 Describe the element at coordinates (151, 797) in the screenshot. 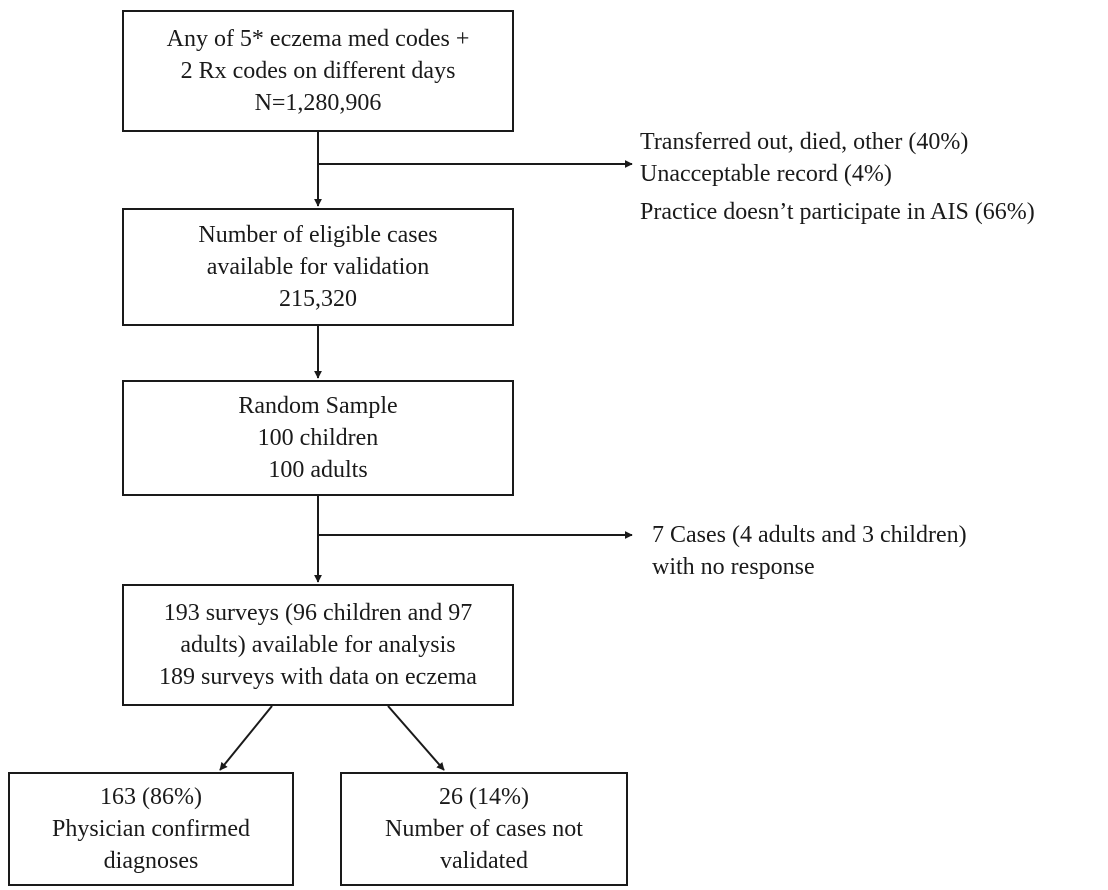

I see `confirmed-line-1: 163 (86%)` at that location.